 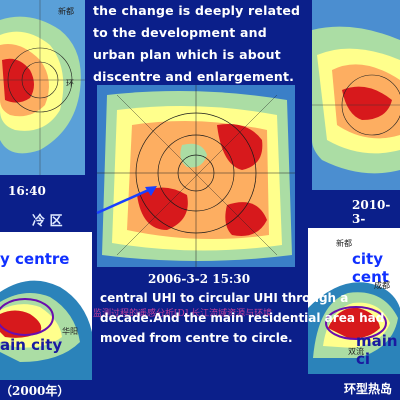 What do you see at coordinates (344, 243) in the screenshot?
I see `map-label-xindu-right: 新都` at bounding box center [344, 243].